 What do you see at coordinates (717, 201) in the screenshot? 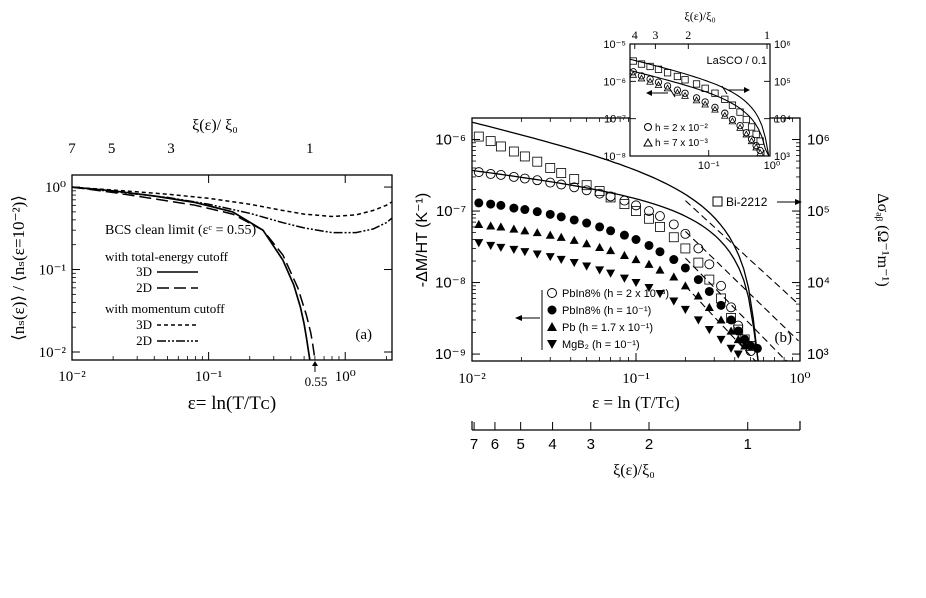
I see `bi2212-legend-marker` at bounding box center [717, 201].